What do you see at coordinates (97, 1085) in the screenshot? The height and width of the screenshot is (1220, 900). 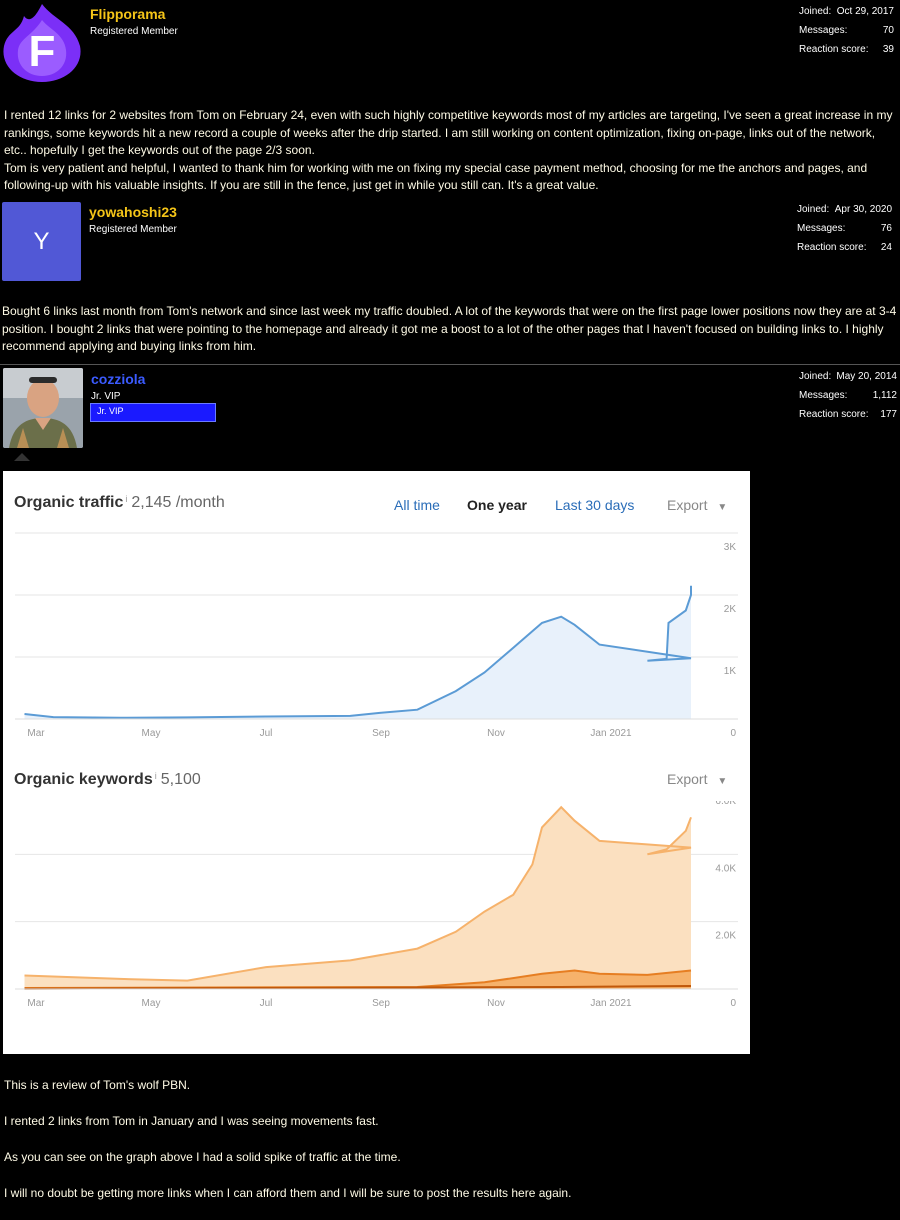 I see `post-paragraph: This is a review of Tom's wolf PBN.` at bounding box center [97, 1085].